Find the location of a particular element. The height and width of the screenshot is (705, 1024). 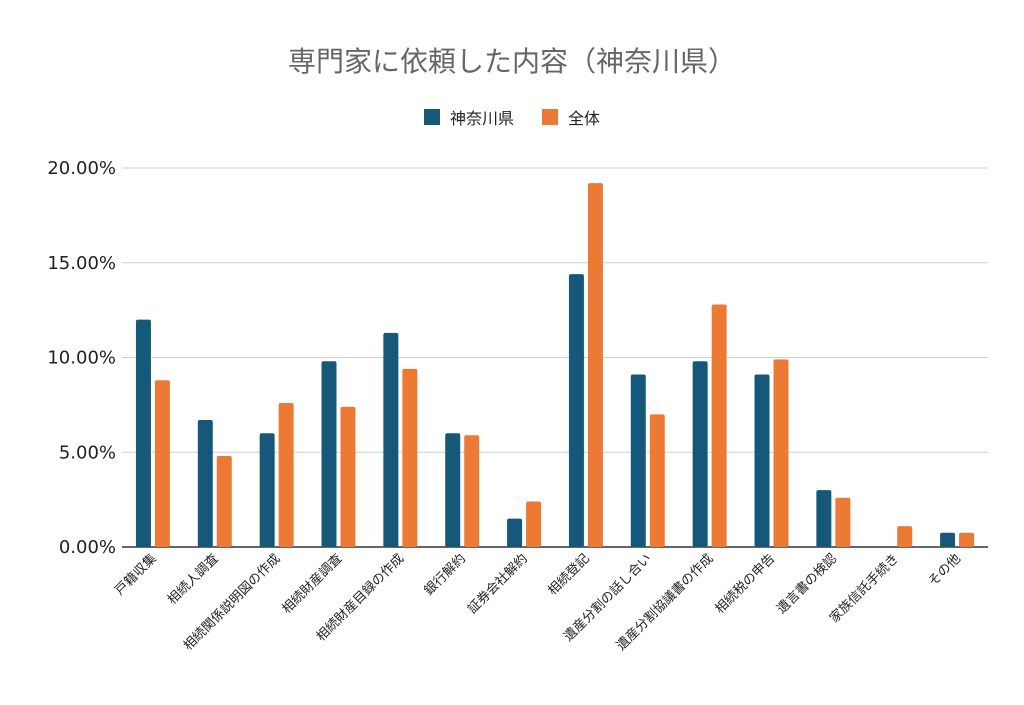

x-tick-label: 銀行解約 is located at coordinates (445, 574).